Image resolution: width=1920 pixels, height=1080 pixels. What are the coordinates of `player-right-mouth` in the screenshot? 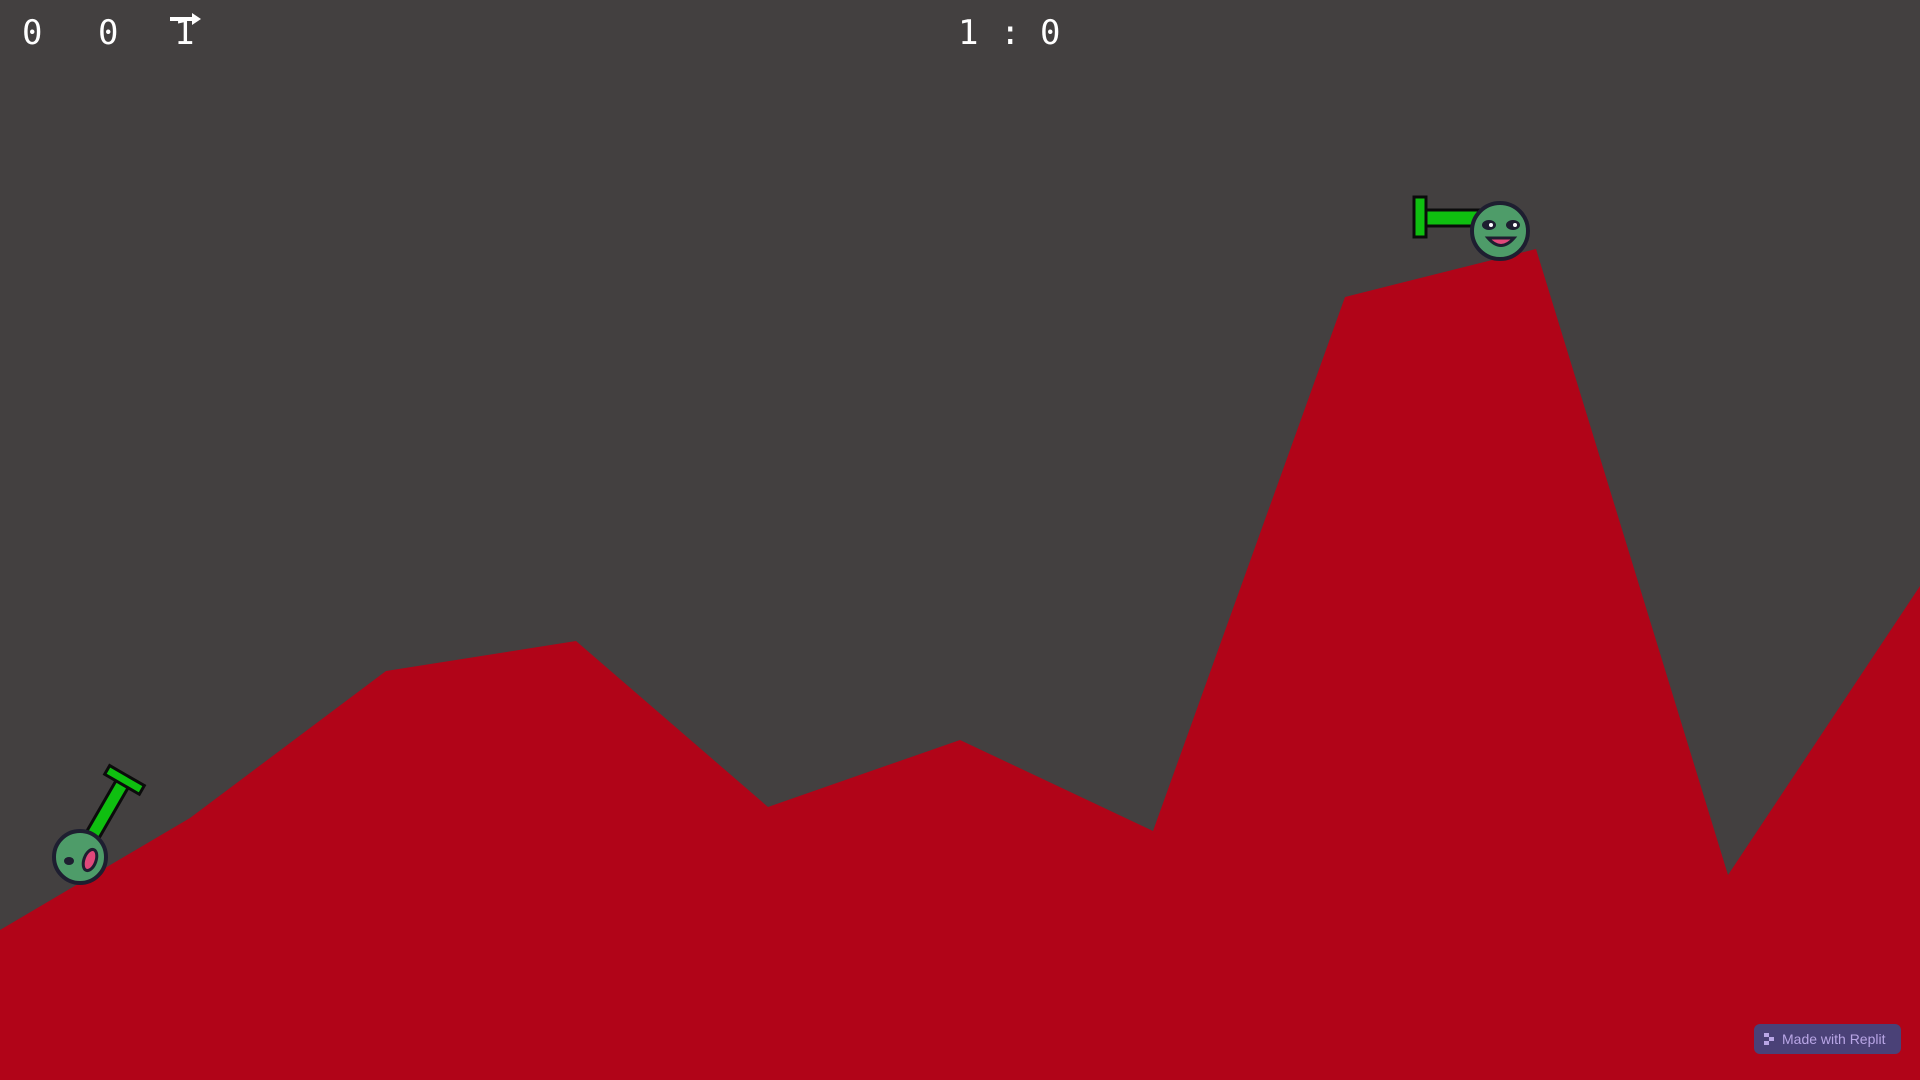 It's located at (1501, 241).